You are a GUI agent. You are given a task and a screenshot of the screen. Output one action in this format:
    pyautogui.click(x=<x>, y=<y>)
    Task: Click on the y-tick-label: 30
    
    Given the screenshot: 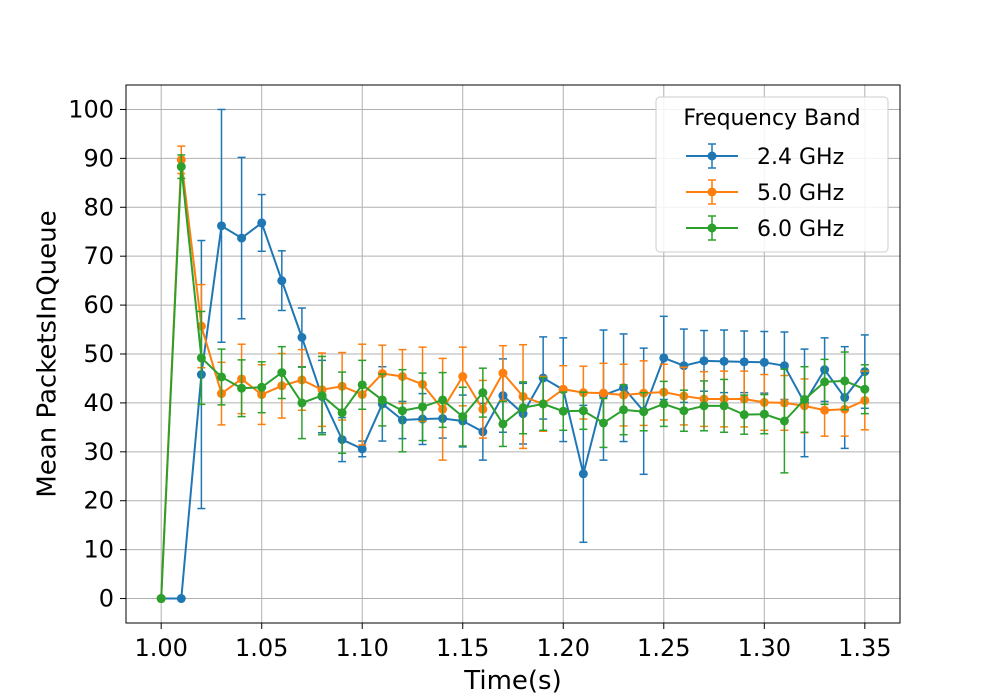 What is the action you would take?
    pyautogui.click(x=98, y=452)
    